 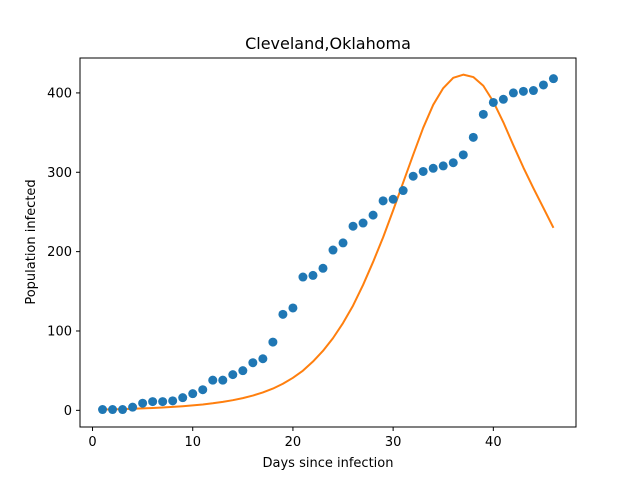 I want to click on y-axis-ticks: 0 100 200 300 400, so click(x=63, y=252).